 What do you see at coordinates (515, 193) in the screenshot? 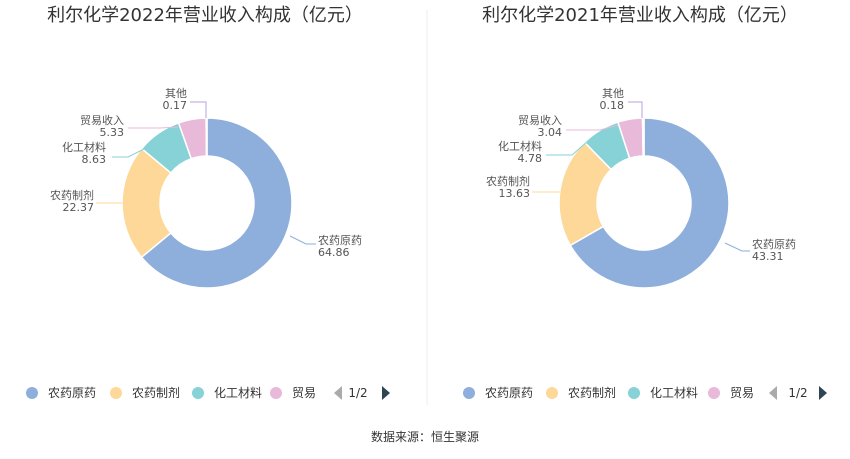
I see `slice-value-label: 13.63` at bounding box center [515, 193].